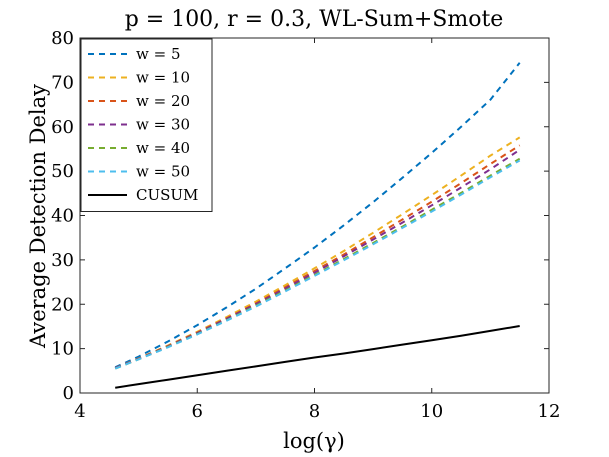 The height and width of the screenshot is (457, 609). Describe the element at coordinates (62, 216) in the screenshot. I see `y-tick-label: 40` at that location.